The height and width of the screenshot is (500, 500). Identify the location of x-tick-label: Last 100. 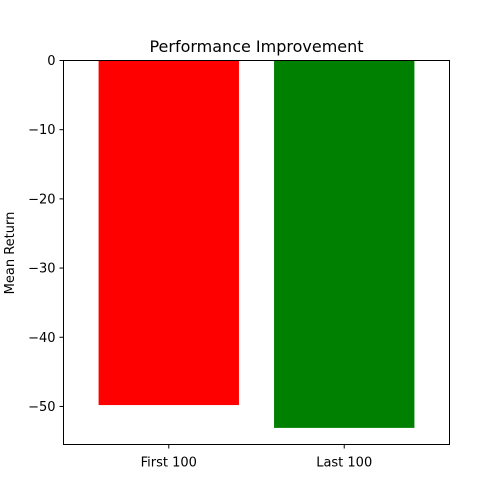
(344, 463).